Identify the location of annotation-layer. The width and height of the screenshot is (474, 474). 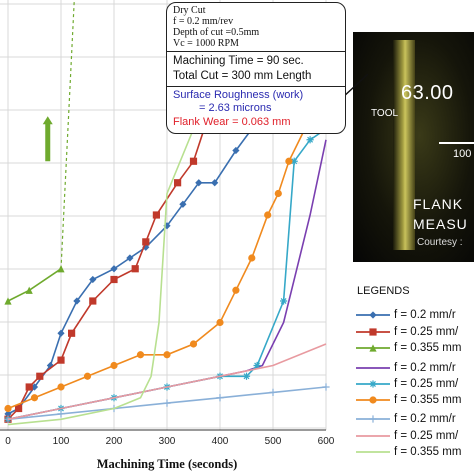
(58, 134).